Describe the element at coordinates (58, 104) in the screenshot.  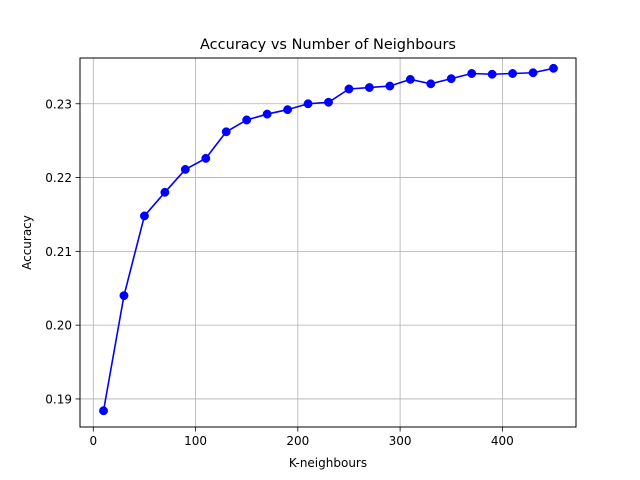
I see `y-tick-label: 0.23` at that location.